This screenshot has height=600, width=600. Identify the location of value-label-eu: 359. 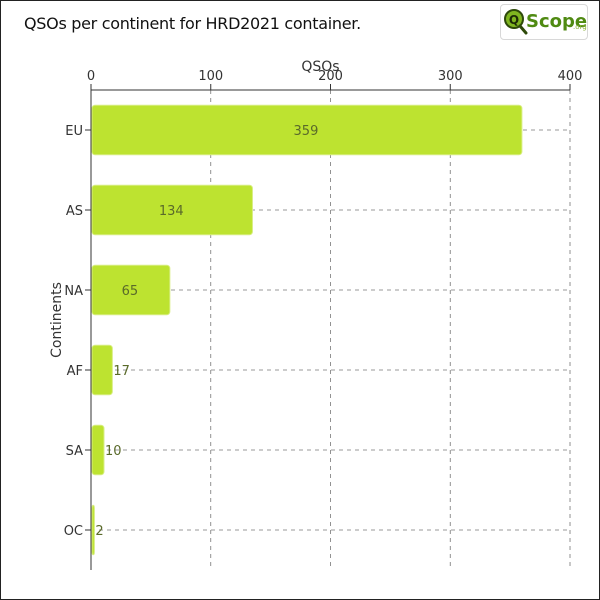
(306, 131).